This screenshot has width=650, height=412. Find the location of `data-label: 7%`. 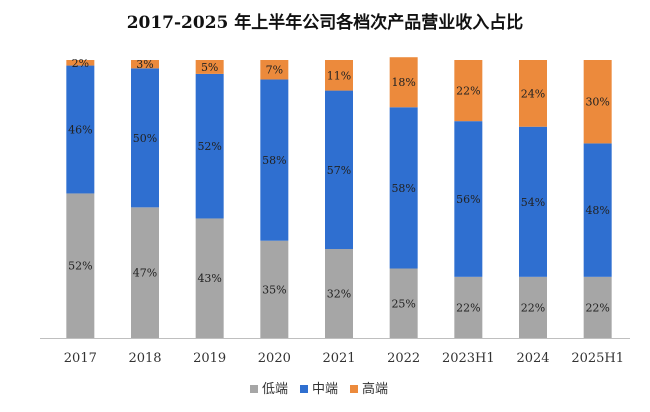

data-label: 7% is located at coordinates (274, 70).